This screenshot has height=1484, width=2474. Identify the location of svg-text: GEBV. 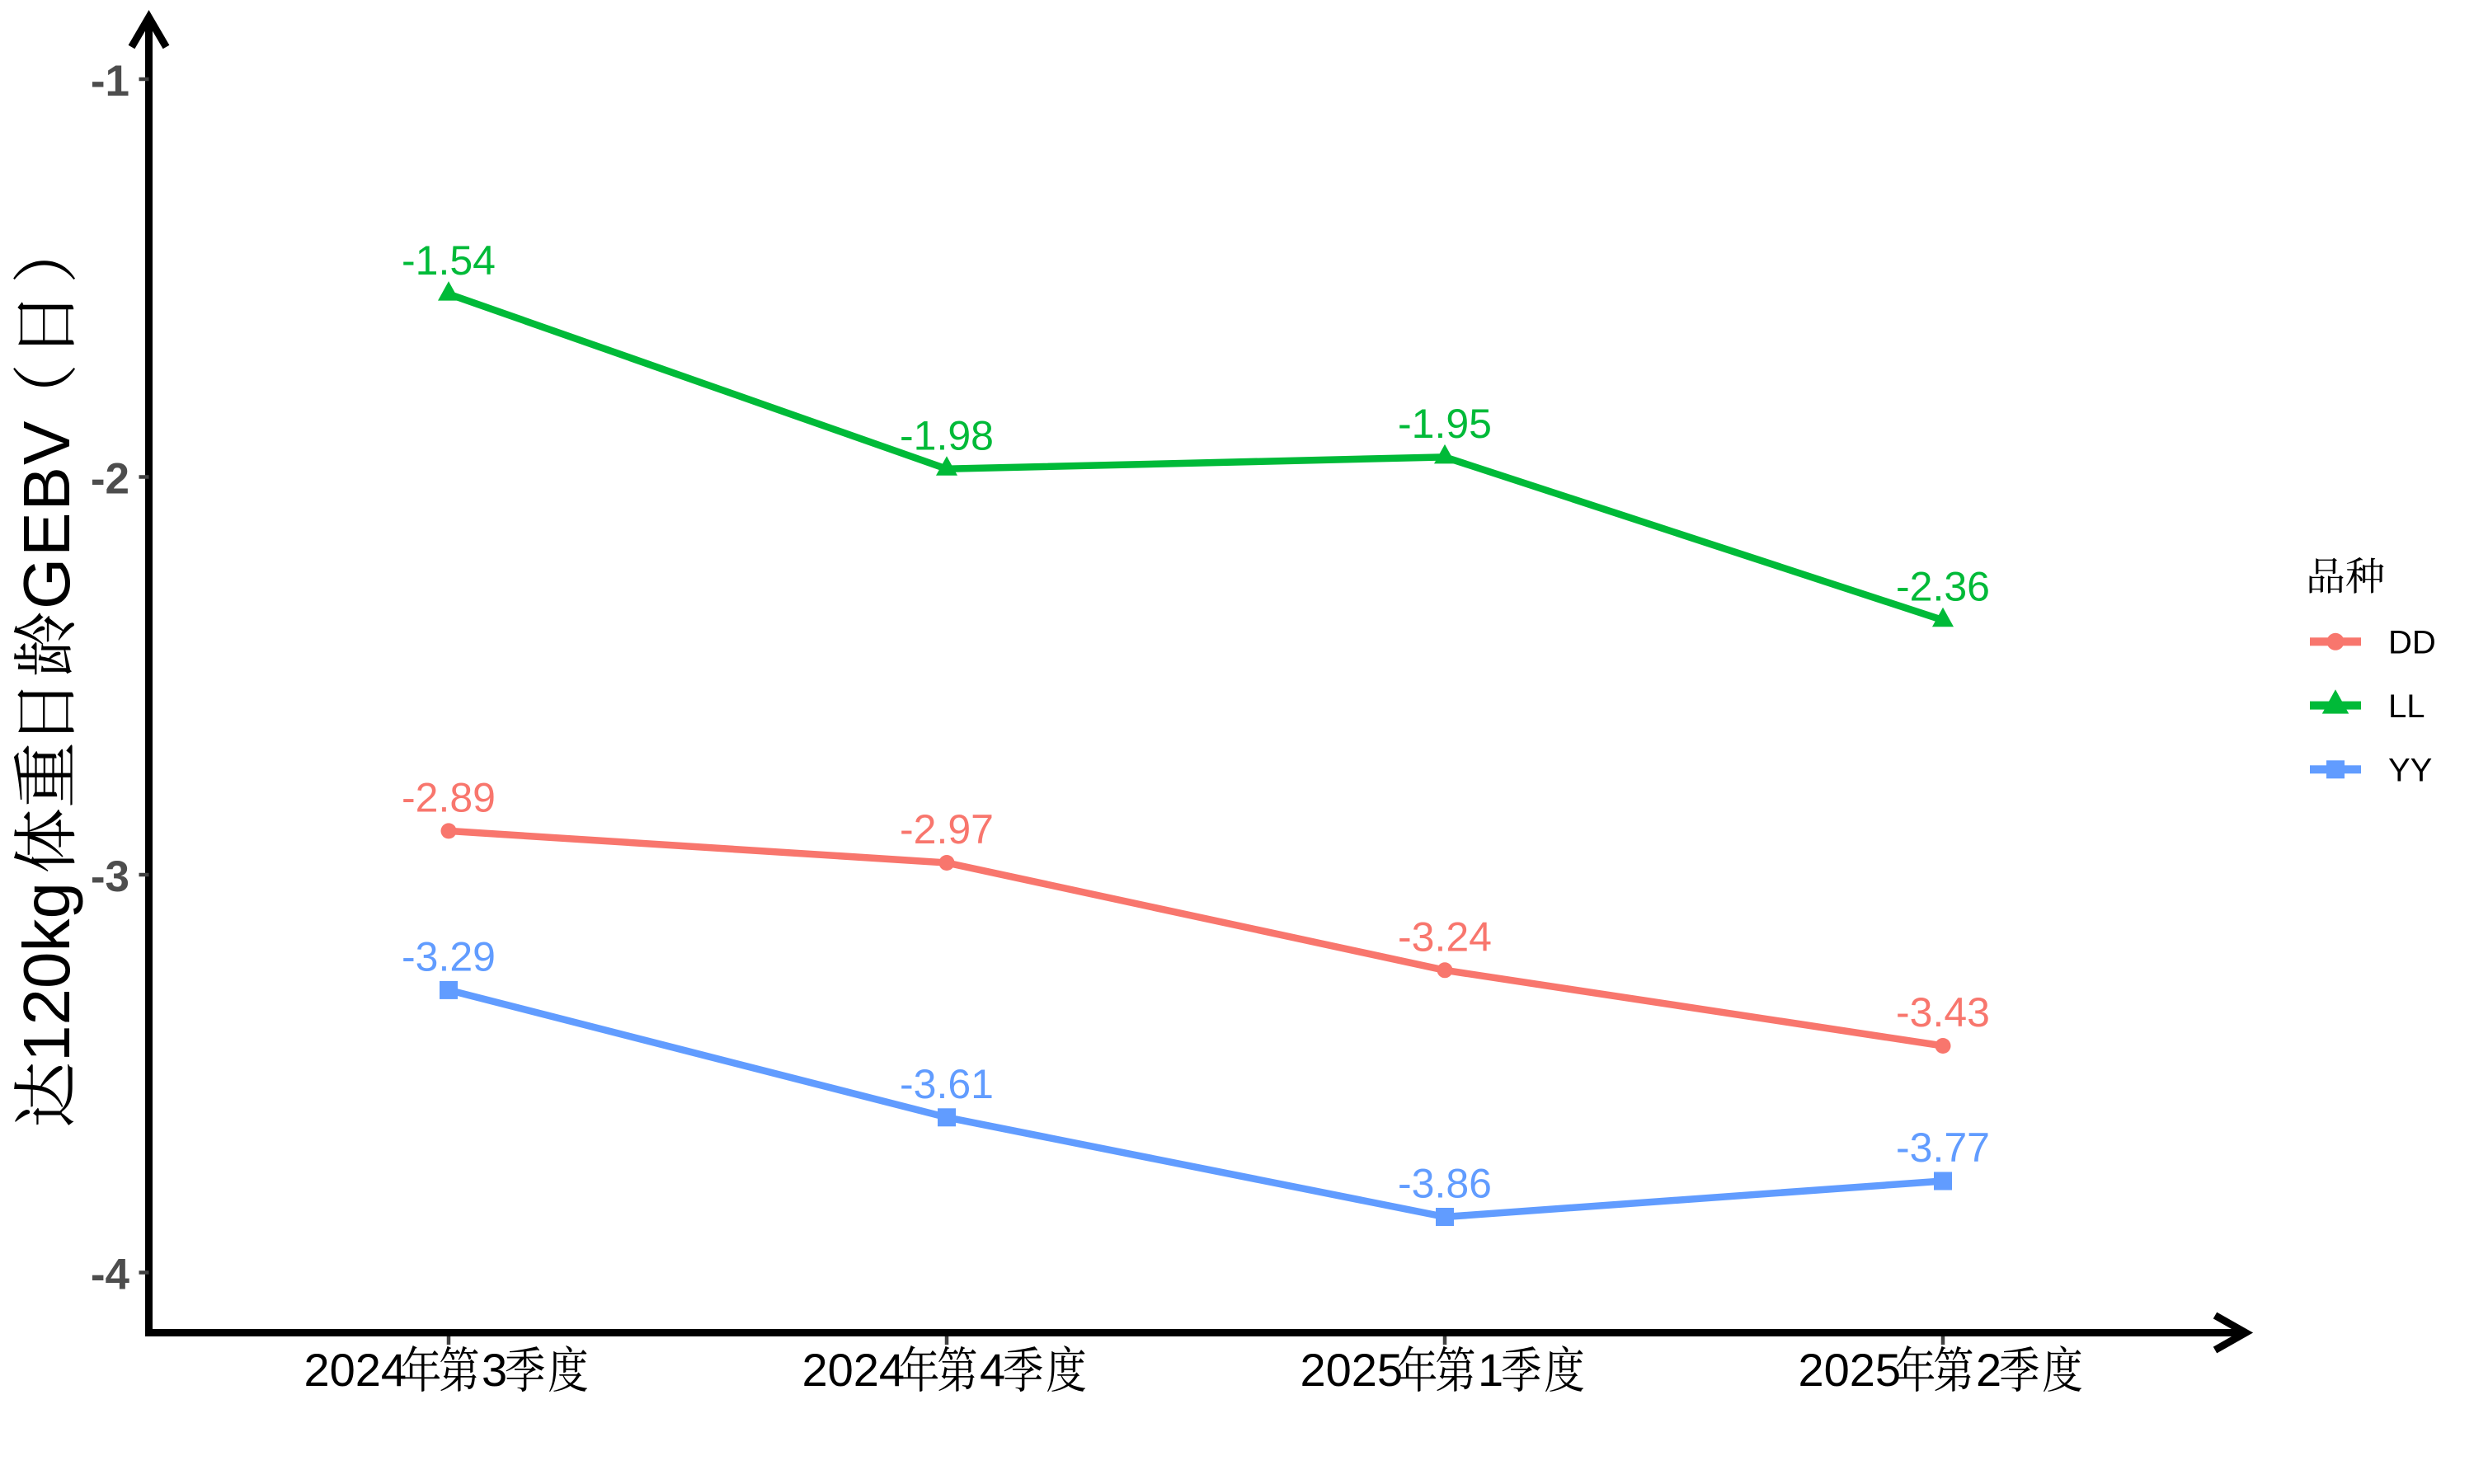
(46, 514).